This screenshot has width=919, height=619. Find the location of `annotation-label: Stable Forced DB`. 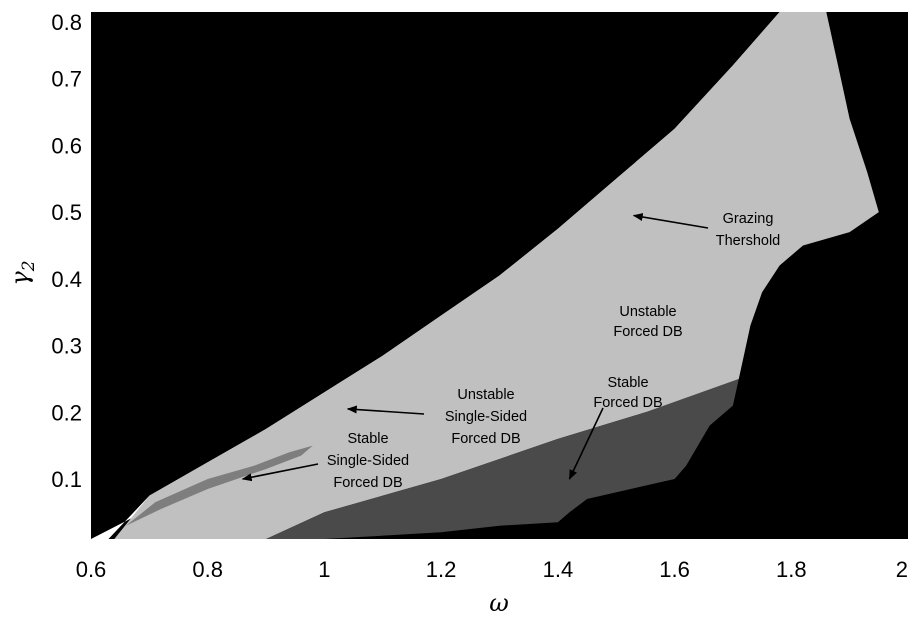

annotation-label: Stable Forced DB is located at coordinates (627, 393).